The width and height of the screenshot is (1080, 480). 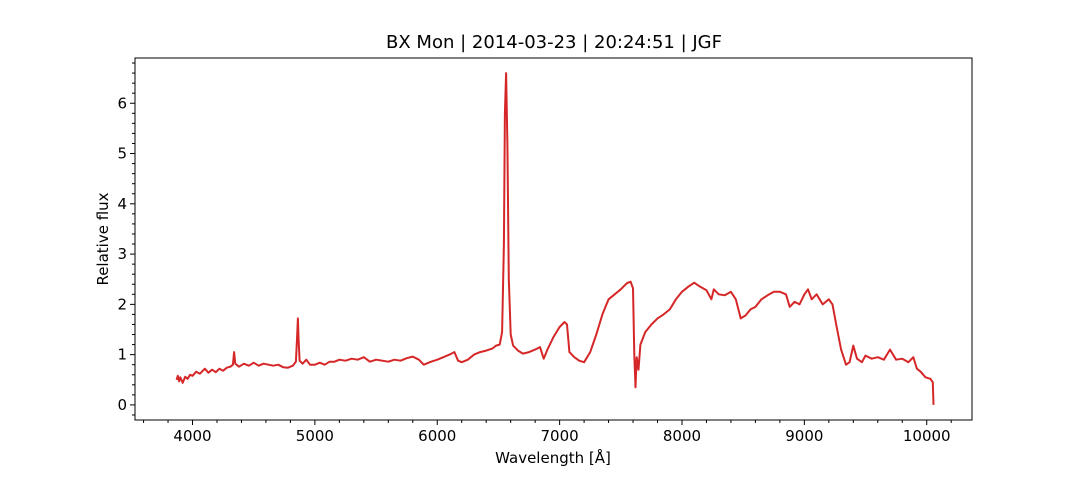 I want to click on y-tick-label: 0, so click(x=122, y=405).